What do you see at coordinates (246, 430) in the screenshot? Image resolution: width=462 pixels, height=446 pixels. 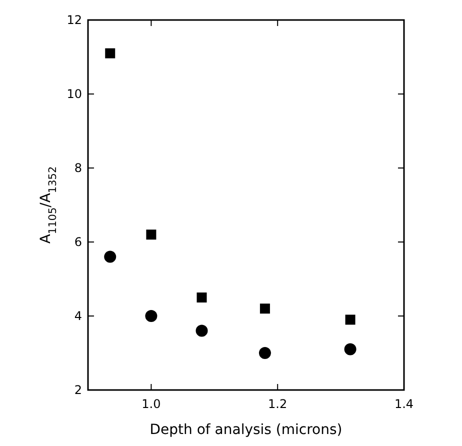 I see `x-axis-title: Depth of analysis (microns)` at bounding box center [246, 430].